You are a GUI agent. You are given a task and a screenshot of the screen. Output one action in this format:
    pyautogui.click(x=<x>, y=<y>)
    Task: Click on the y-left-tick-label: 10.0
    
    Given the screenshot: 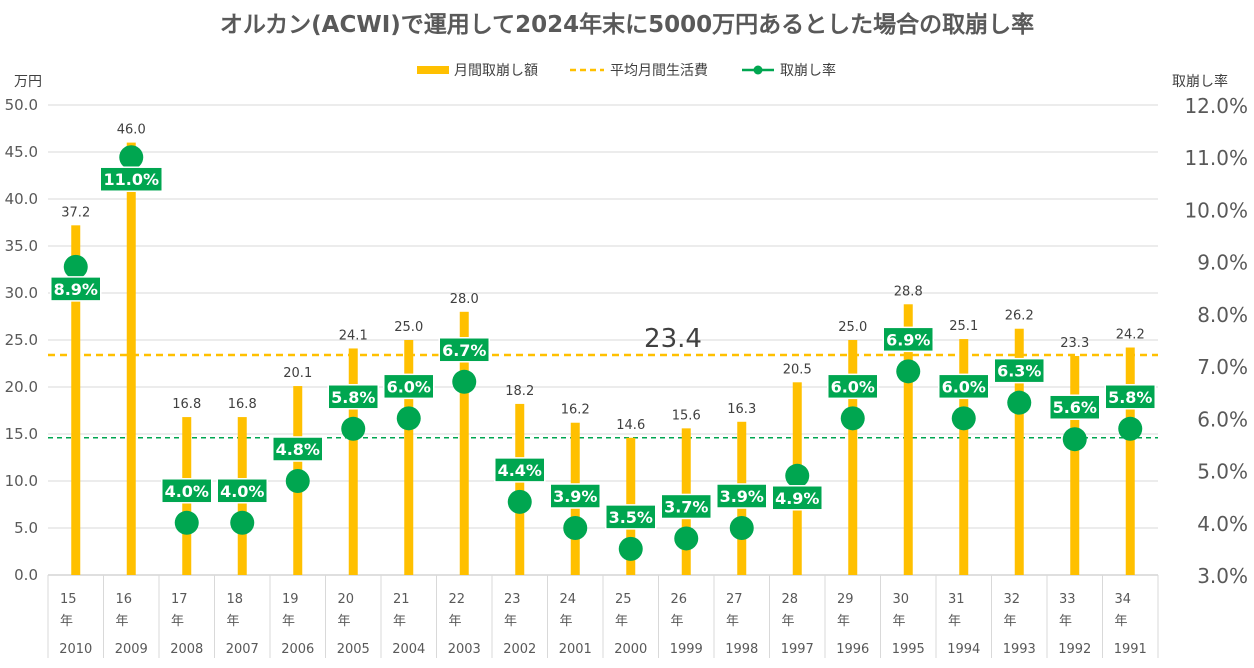 What is the action you would take?
    pyautogui.click(x=21, y=481)
    